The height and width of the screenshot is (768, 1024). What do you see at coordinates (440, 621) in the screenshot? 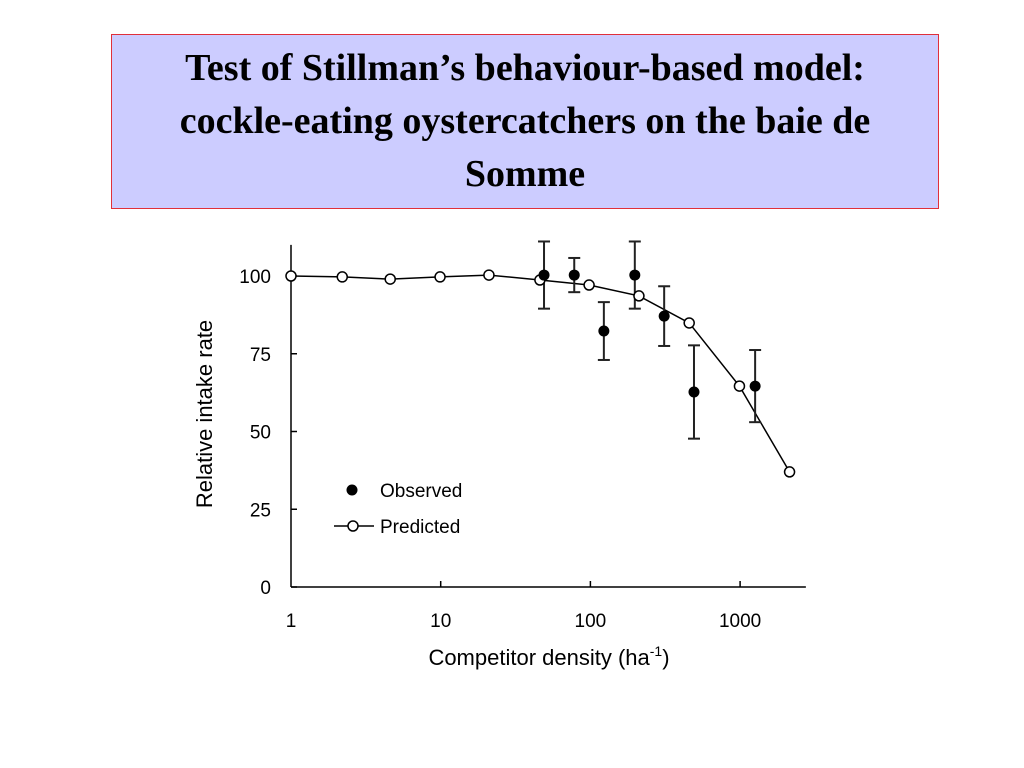
I see `x-tick-label: 10` at bounding box center [440, 621].